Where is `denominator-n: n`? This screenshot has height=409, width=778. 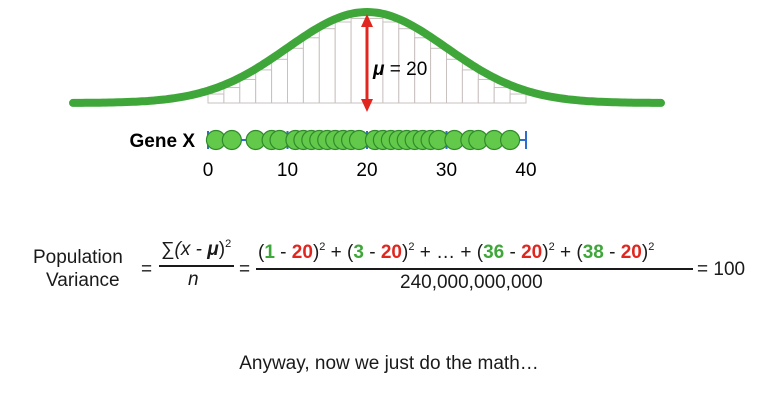 denominator-n: n is located at coordinates (193, 279).